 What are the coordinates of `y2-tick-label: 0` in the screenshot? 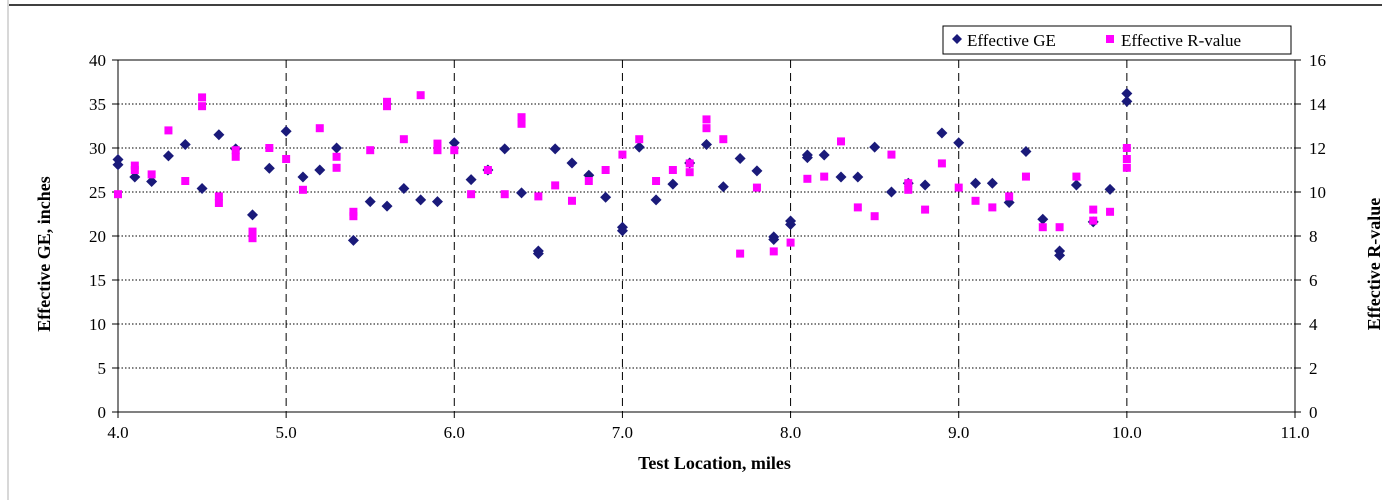 It's located at (1313, 412).